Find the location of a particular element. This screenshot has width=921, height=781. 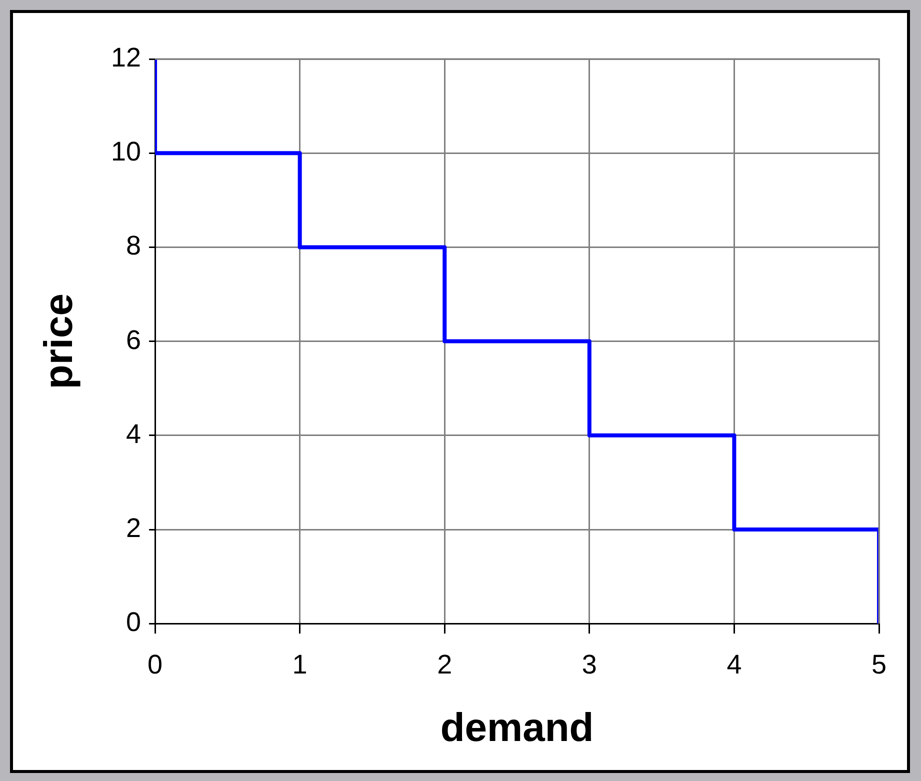

y-tick-label: 10 is located at coordinates (126, 151).